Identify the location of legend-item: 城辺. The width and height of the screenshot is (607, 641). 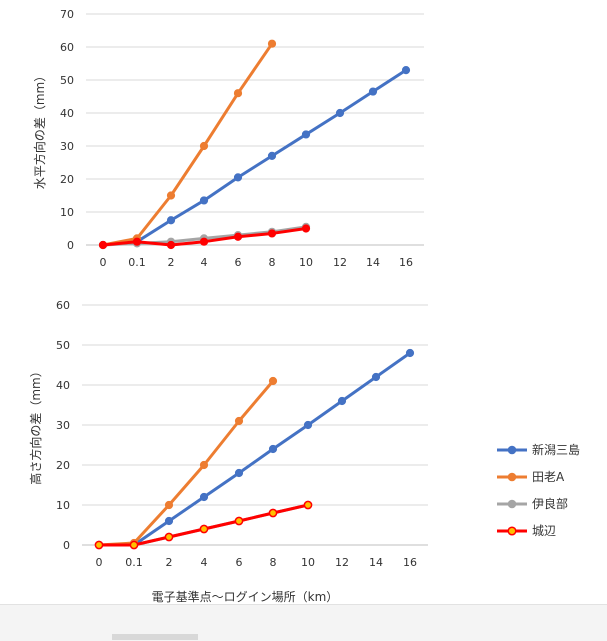
(526, 531).